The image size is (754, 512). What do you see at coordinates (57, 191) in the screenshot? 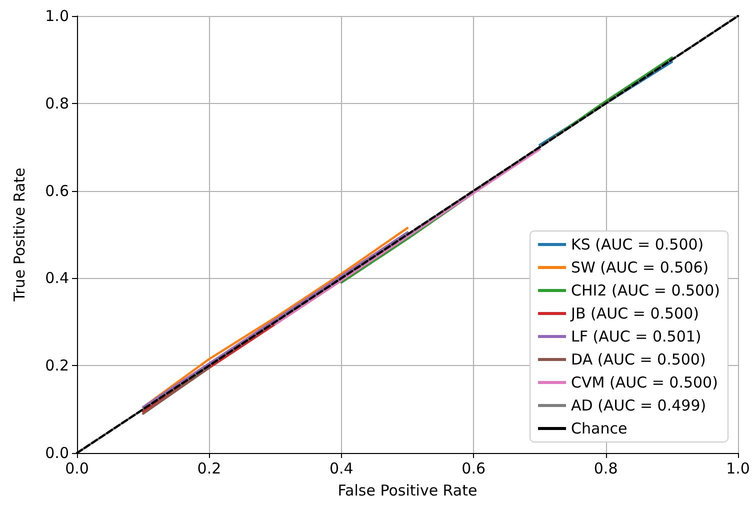
I see `y-tick-label: 0.6` at bounding box center [57, 191].